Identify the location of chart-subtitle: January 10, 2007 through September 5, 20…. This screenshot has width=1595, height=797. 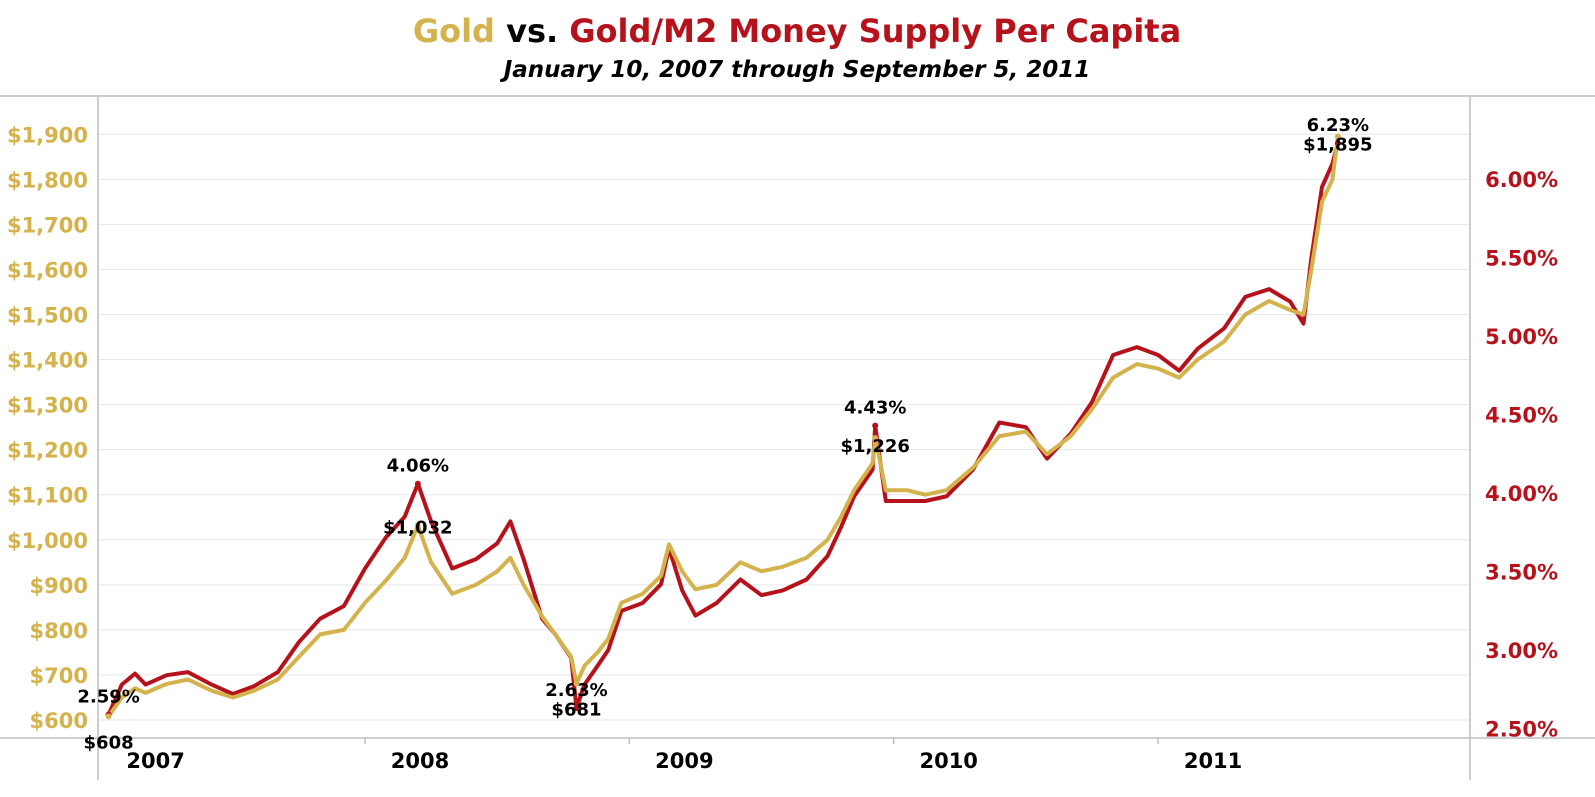
(795, 70).